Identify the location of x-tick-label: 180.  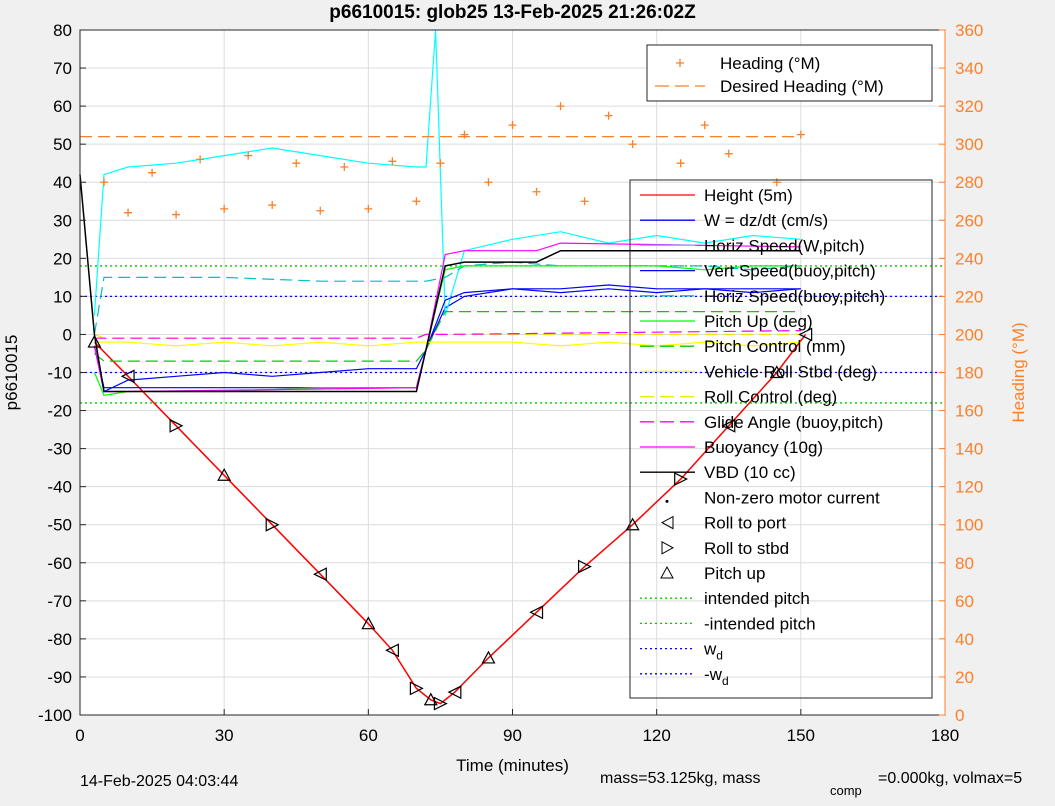
(945, 735).